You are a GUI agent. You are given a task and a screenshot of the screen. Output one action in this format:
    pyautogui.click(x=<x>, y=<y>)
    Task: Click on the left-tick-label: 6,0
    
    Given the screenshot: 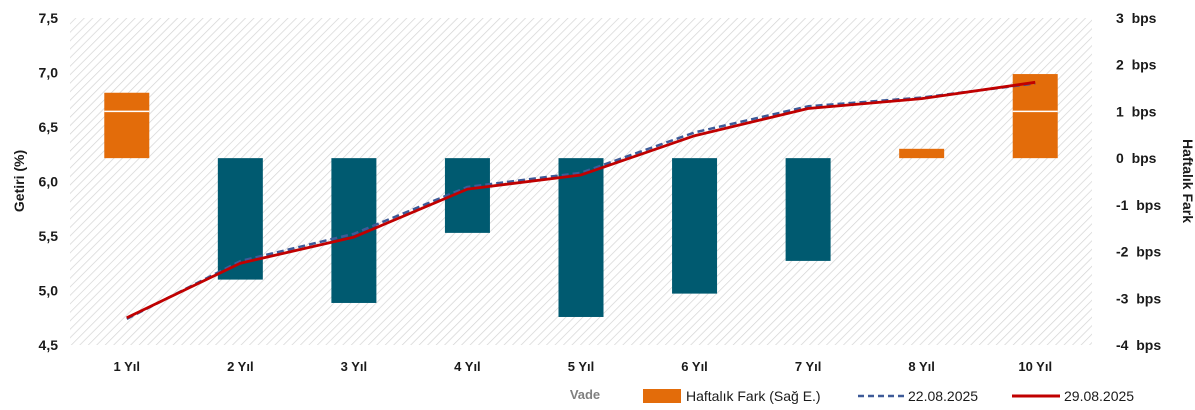 What is the action you would take?
    pyautogui.click(x=49, y=182)
    